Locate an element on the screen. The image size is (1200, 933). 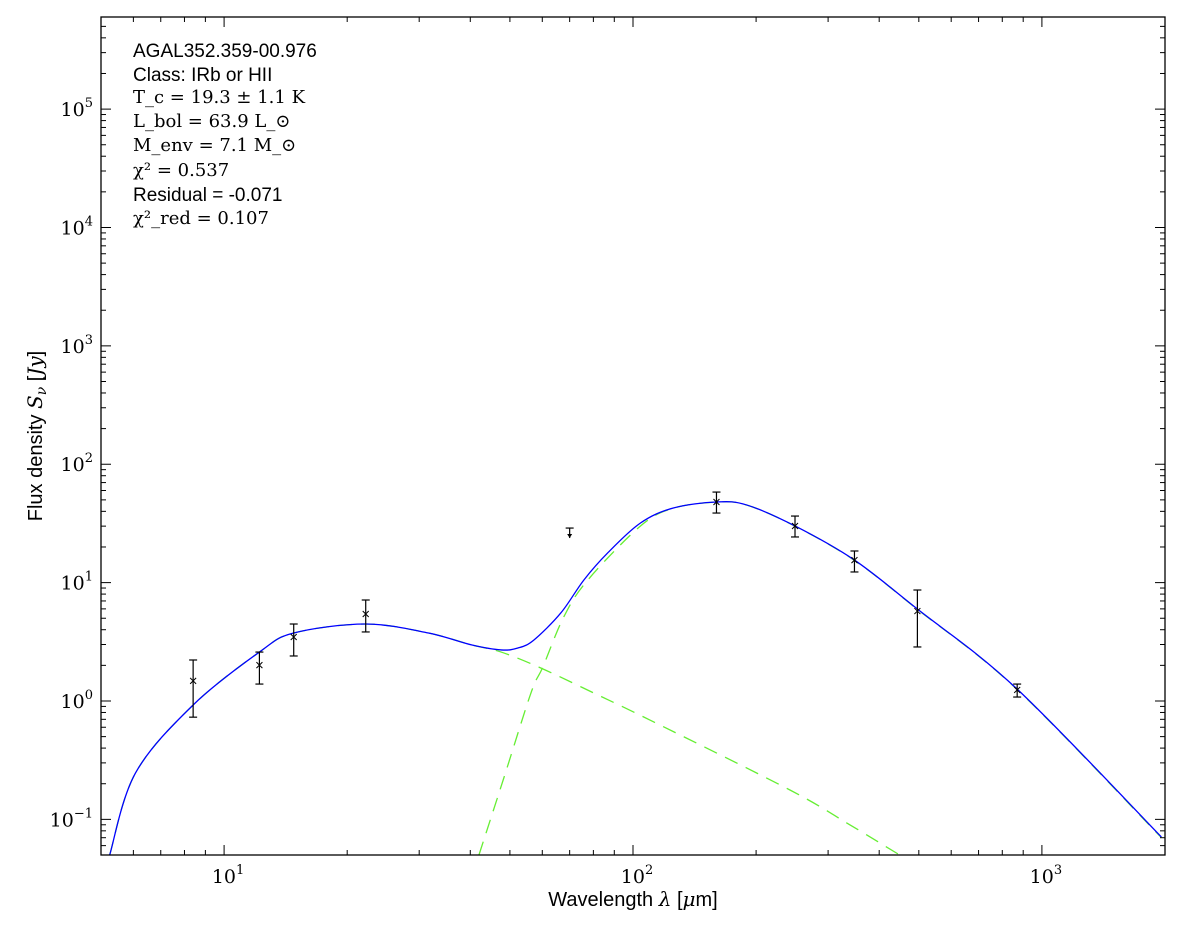
y-tick-label: 10² is located at coordinates (77, 463).